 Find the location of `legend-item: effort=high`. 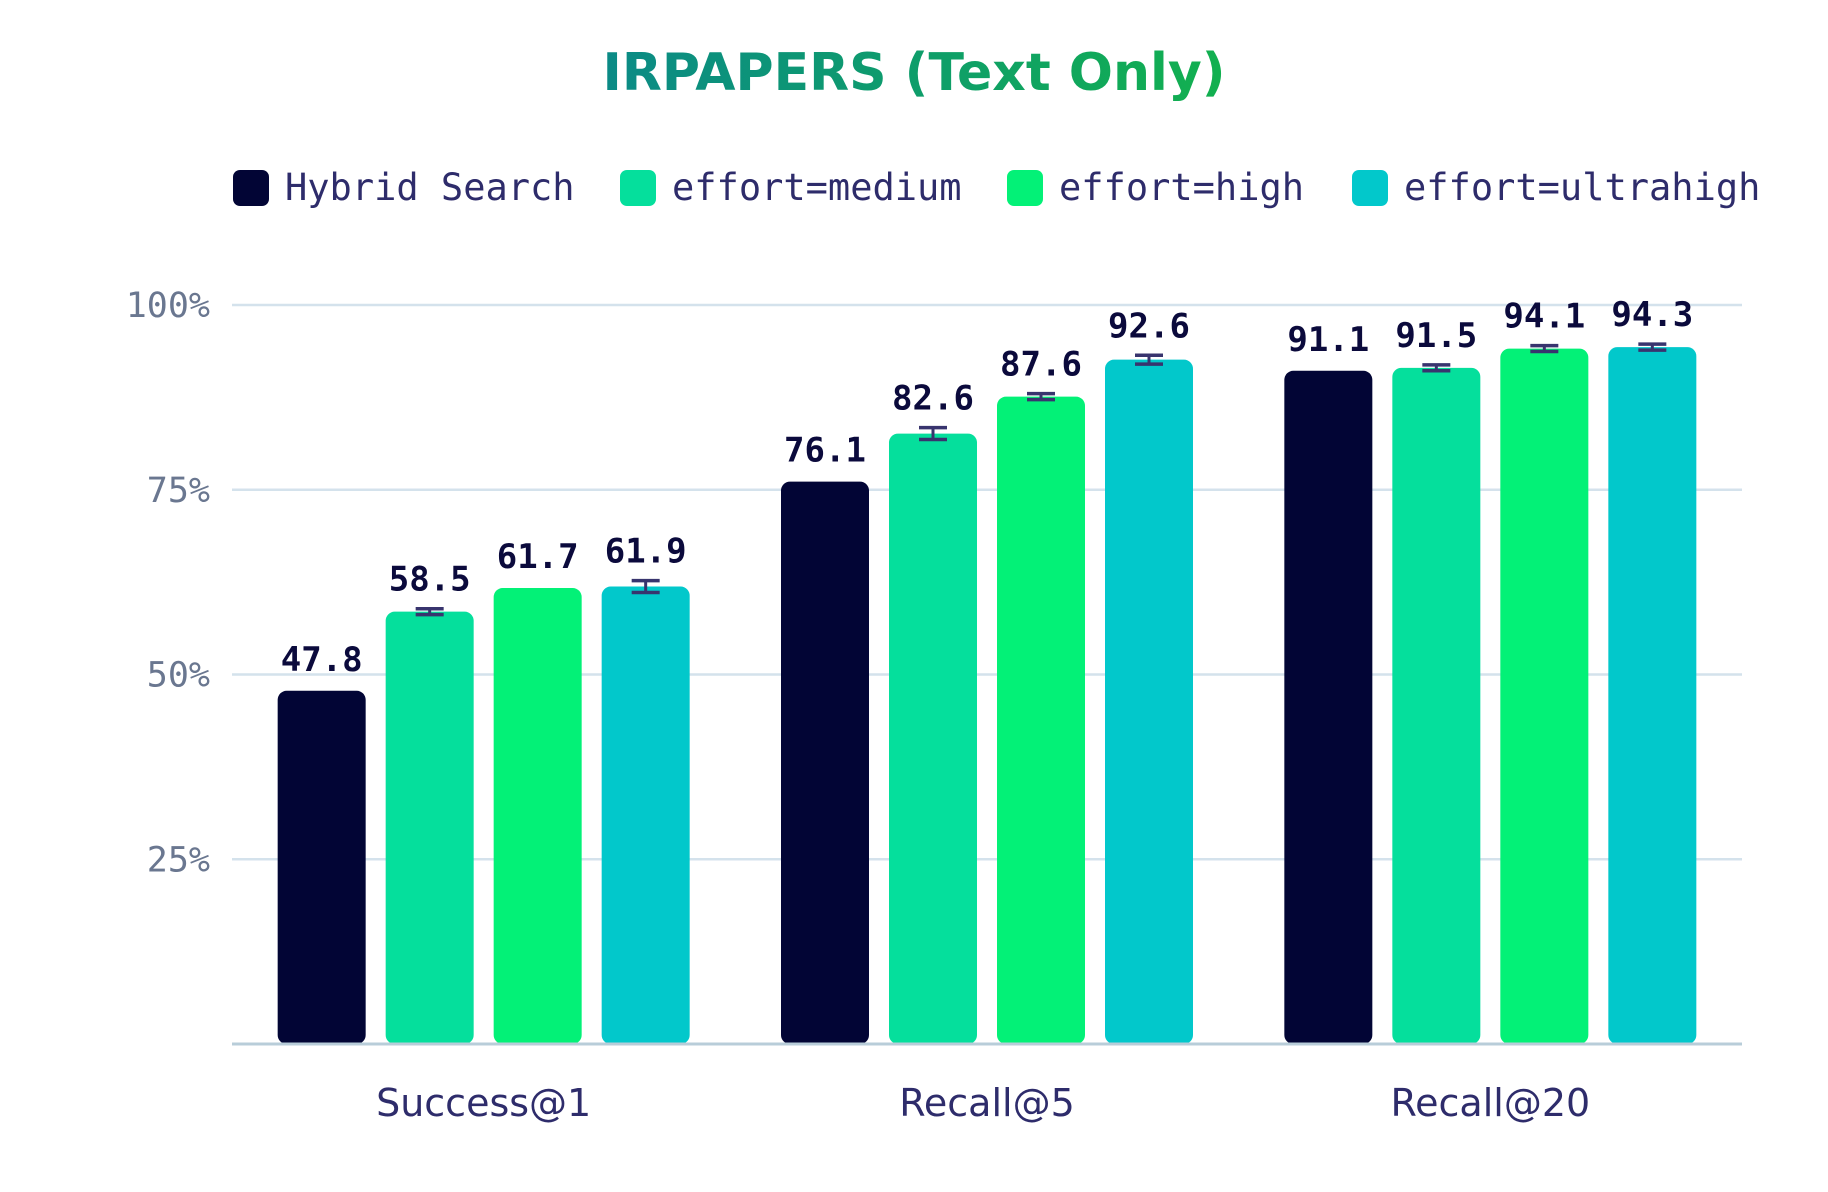

legend-item: effort=high is located at coordinates (1155, 187).